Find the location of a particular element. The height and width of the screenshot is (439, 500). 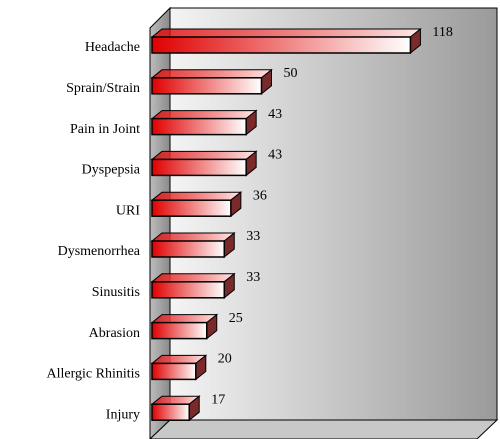

floor is located at coordinates (324, 429).